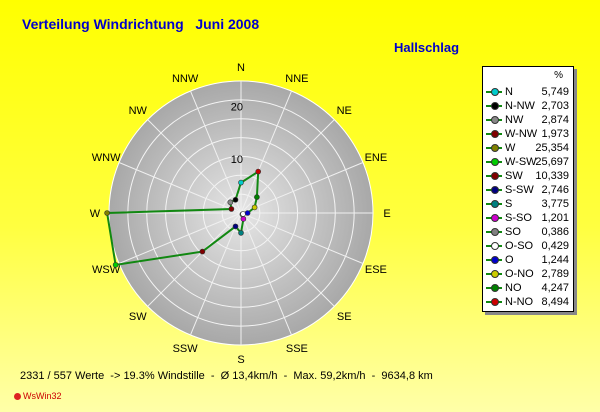 The width and height of the screenshot is (600, 412). I want to click on direction-label: SSE, so click(297, 349).